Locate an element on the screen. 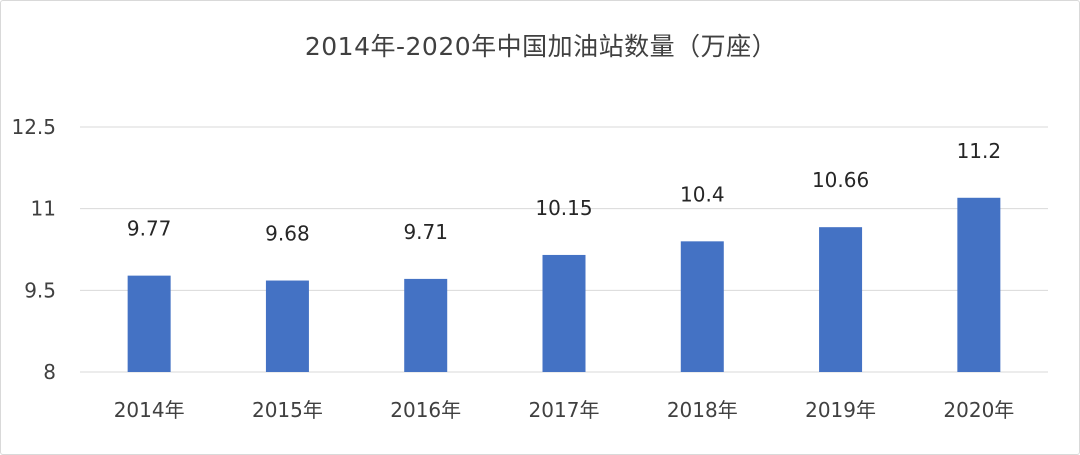 The width and height of the screenshot is (1080, 455). x-tick-label: 2015年 is located at coordinates (287, 410).